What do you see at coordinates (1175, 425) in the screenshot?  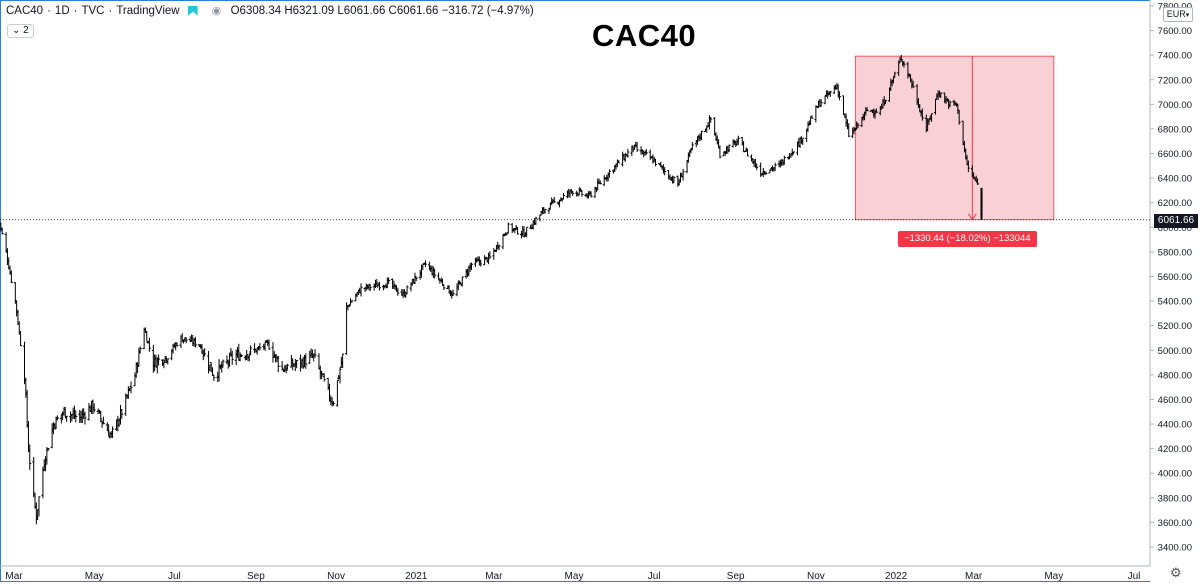 I see `y-tick-label: 4400.00` at bounding box center [1175, 425].